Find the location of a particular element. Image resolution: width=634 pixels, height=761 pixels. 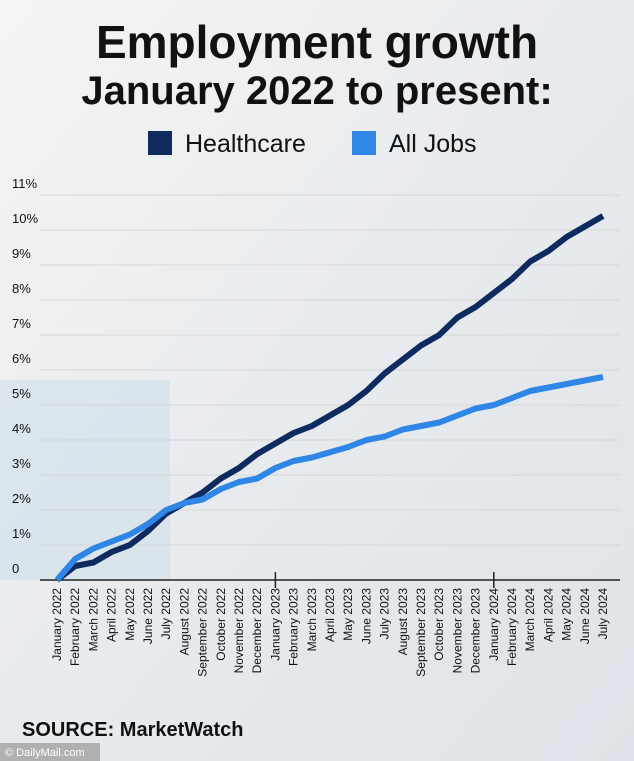

source: SOURCE: MarketWatch is located at coordinates (133, 730).